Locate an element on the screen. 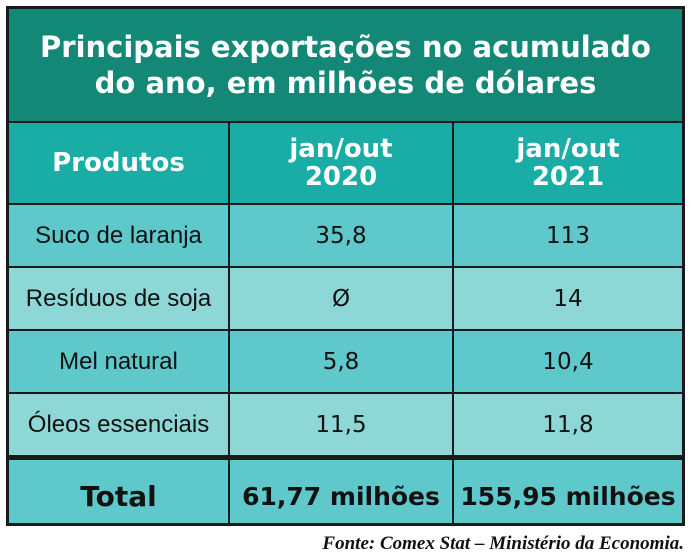 The height and width of the screenshot is (560, 696). table-row: Resíduos de soja Ø 14 is located at coordinates (345, 298).